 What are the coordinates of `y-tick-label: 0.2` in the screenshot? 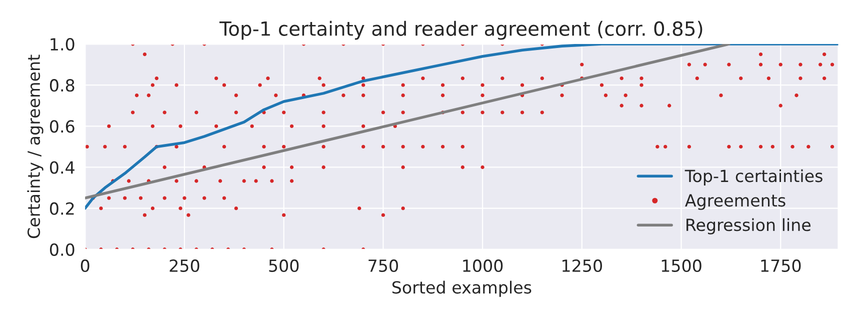 It's located at (62, 208).